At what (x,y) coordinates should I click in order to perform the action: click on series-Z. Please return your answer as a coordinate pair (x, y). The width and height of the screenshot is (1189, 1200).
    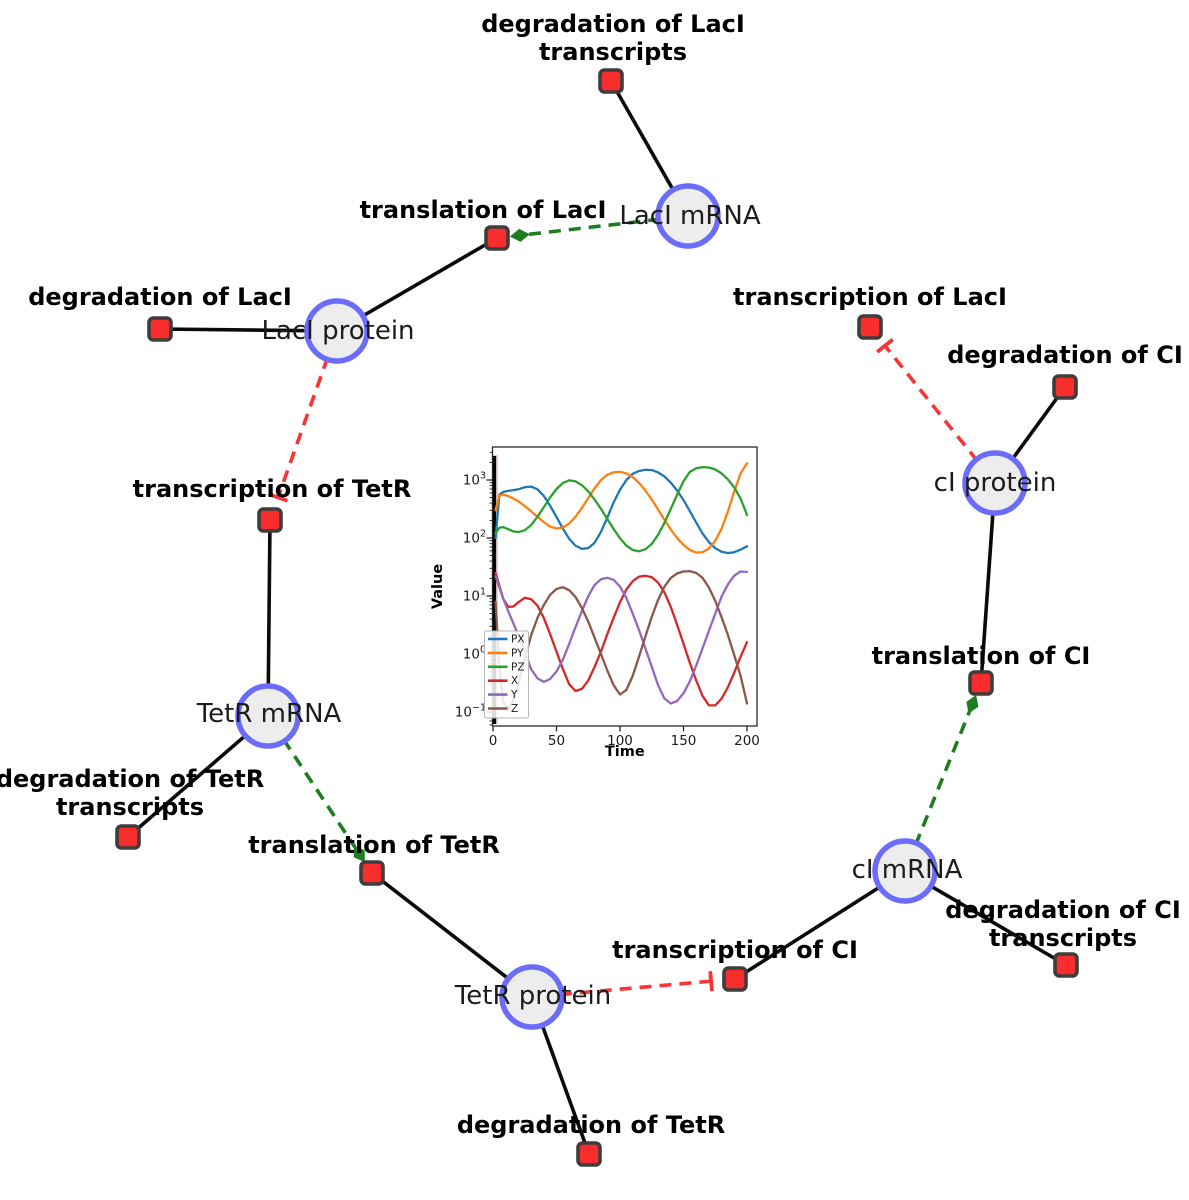
    Looking at the image, I should click on (621, 640).